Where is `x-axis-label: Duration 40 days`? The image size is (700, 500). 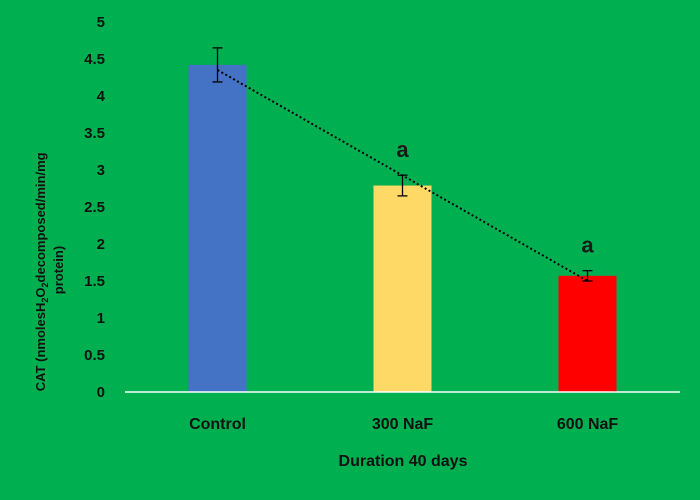 x-axis-label: Duration 40 days is located at coordinates (403, 461).